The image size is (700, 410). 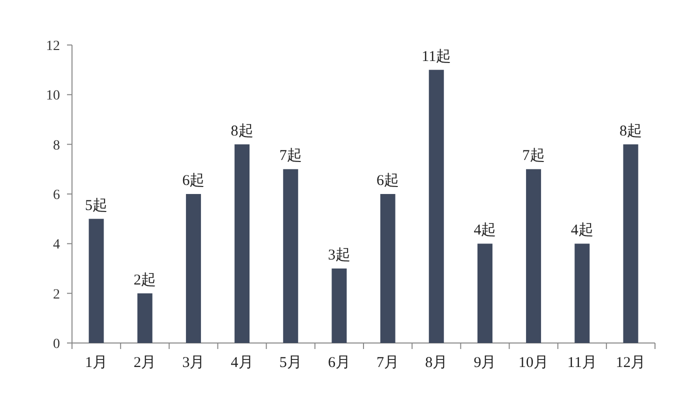 What do you see at coordinates (533, 363) in the screenshot?
I see `x-tick-label: 10月` at bounding box center [533, 363].